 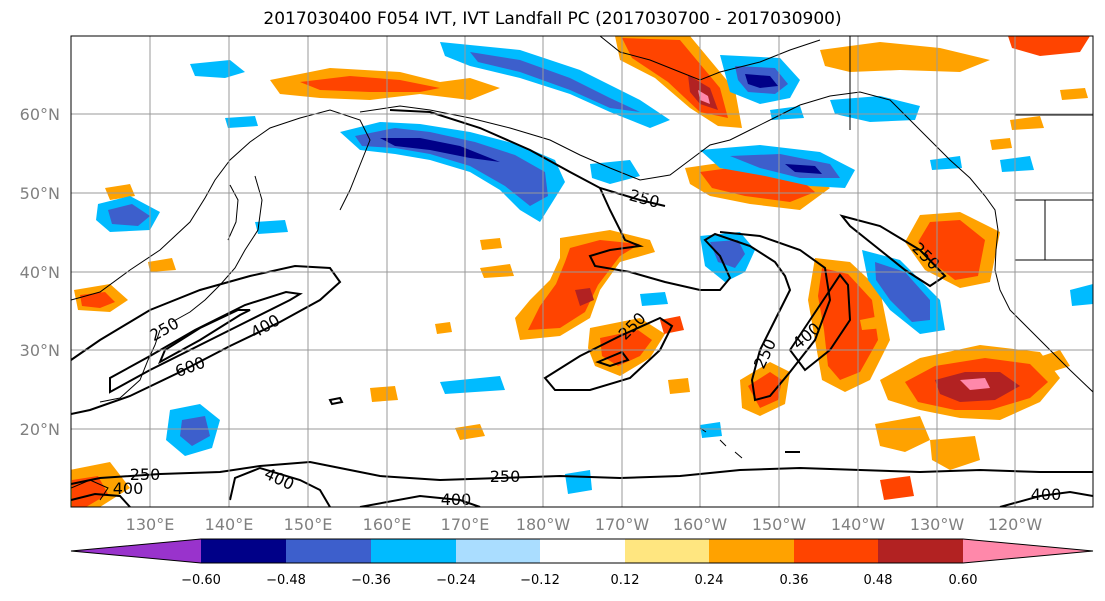 What do you see at coordinates (40, 350) in the screenshot?
I see `lat-label: 30°N` at bounding box center [40, 350].